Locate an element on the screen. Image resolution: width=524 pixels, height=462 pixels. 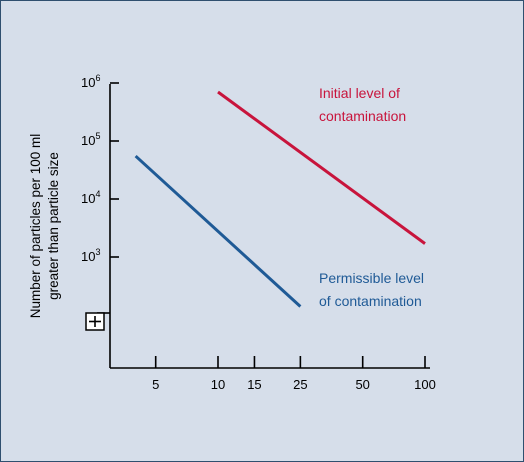
series-label-2: of contamination is located at coordinates (370, 301).